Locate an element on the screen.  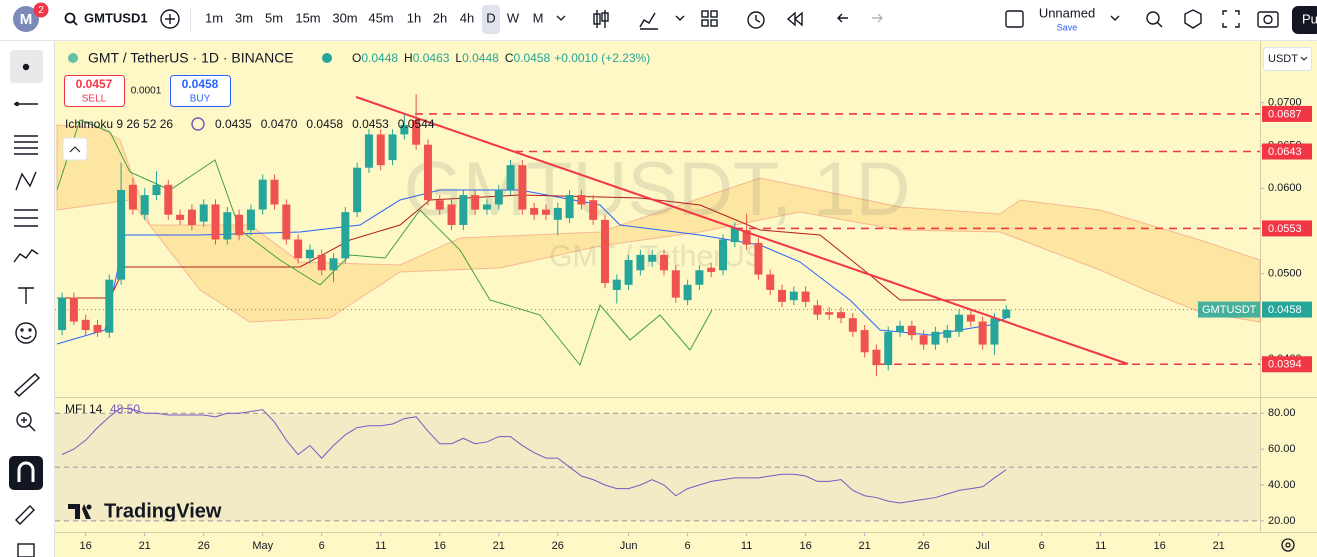
indicator-value: 0.0453 is located at coordinates (370, 124).